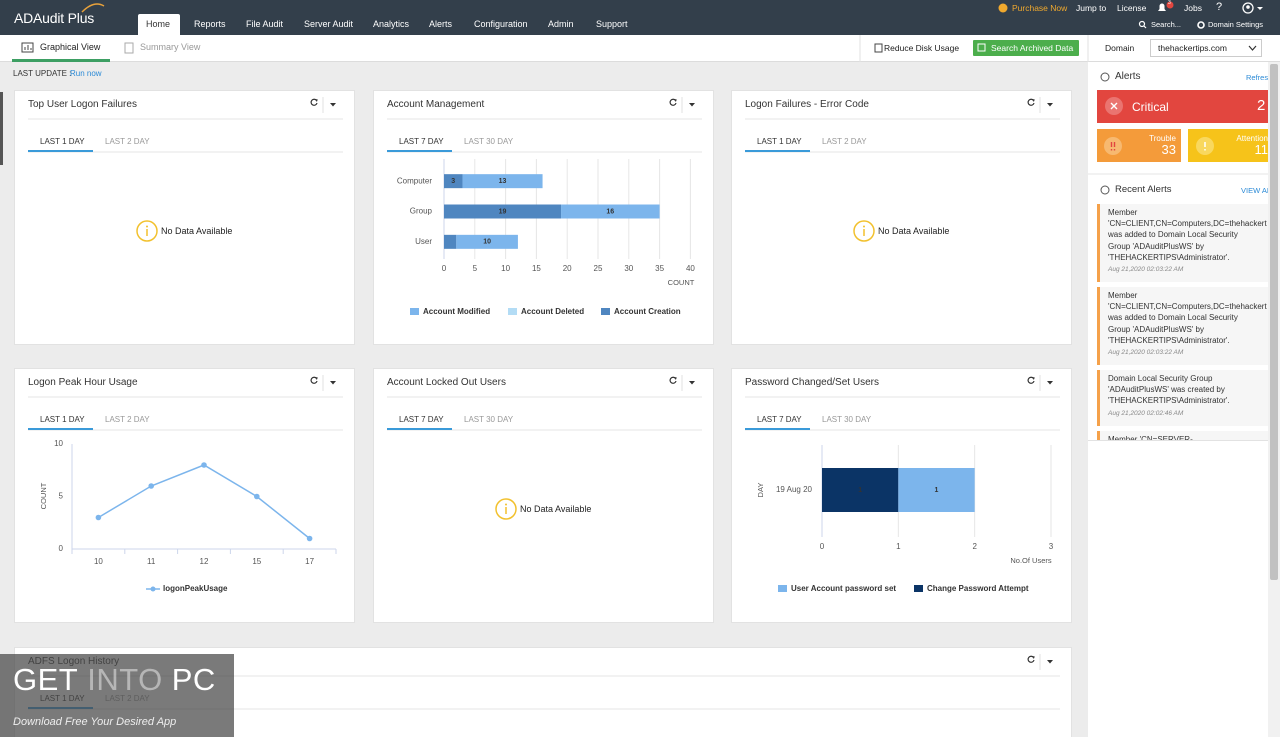  I want to click on y-tick-label: 0, so click(61, 548).